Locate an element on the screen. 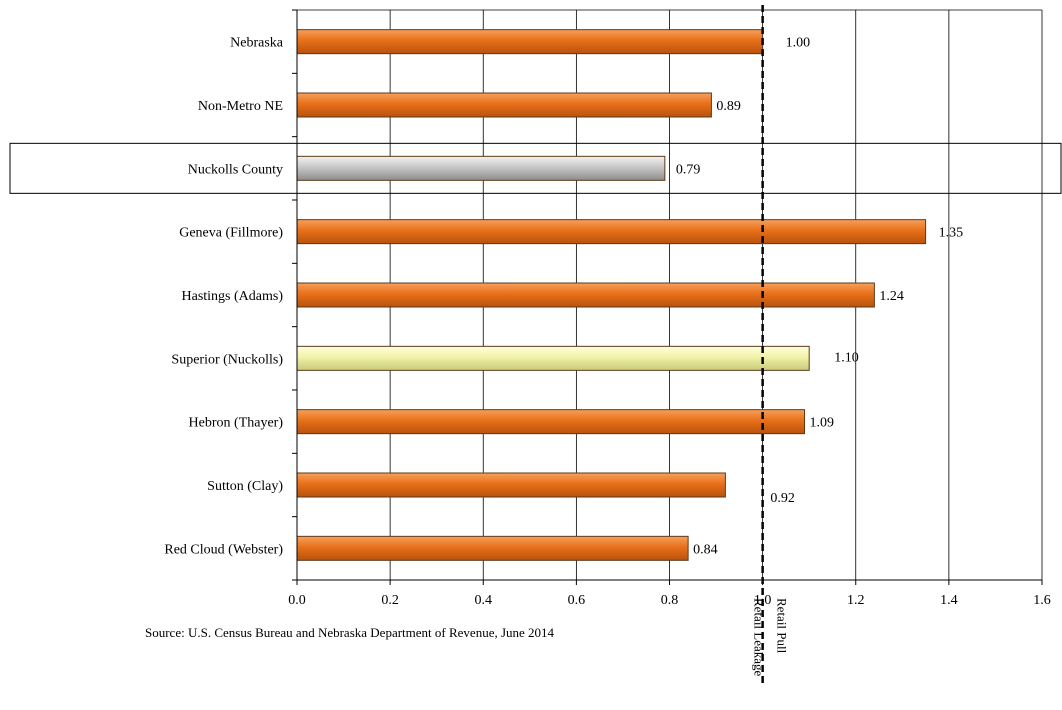 Image resolution: width=1062 pixels, height=710 pixels. category-label: Red Cloud (Webster) is located at coordinates (223, 549).